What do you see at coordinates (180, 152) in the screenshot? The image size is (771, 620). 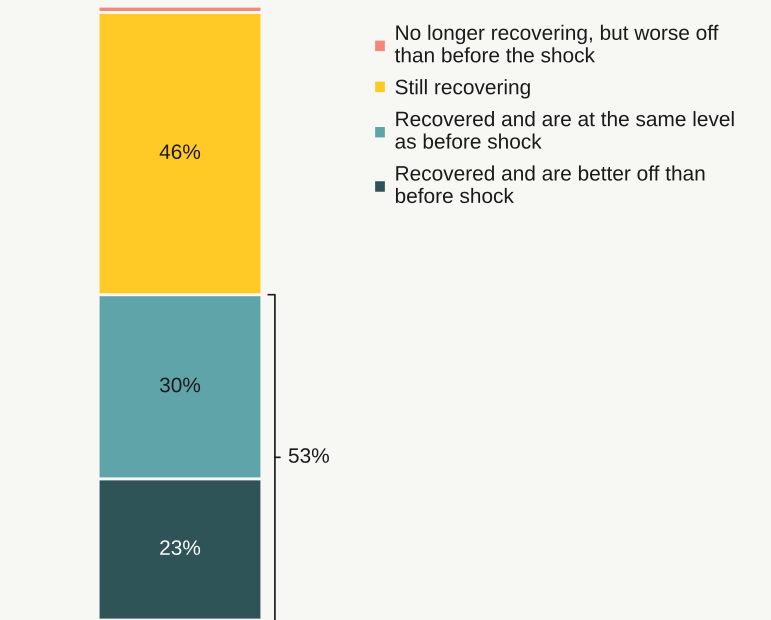 I see `data-label: 46%` at bounding box center [180, 152].